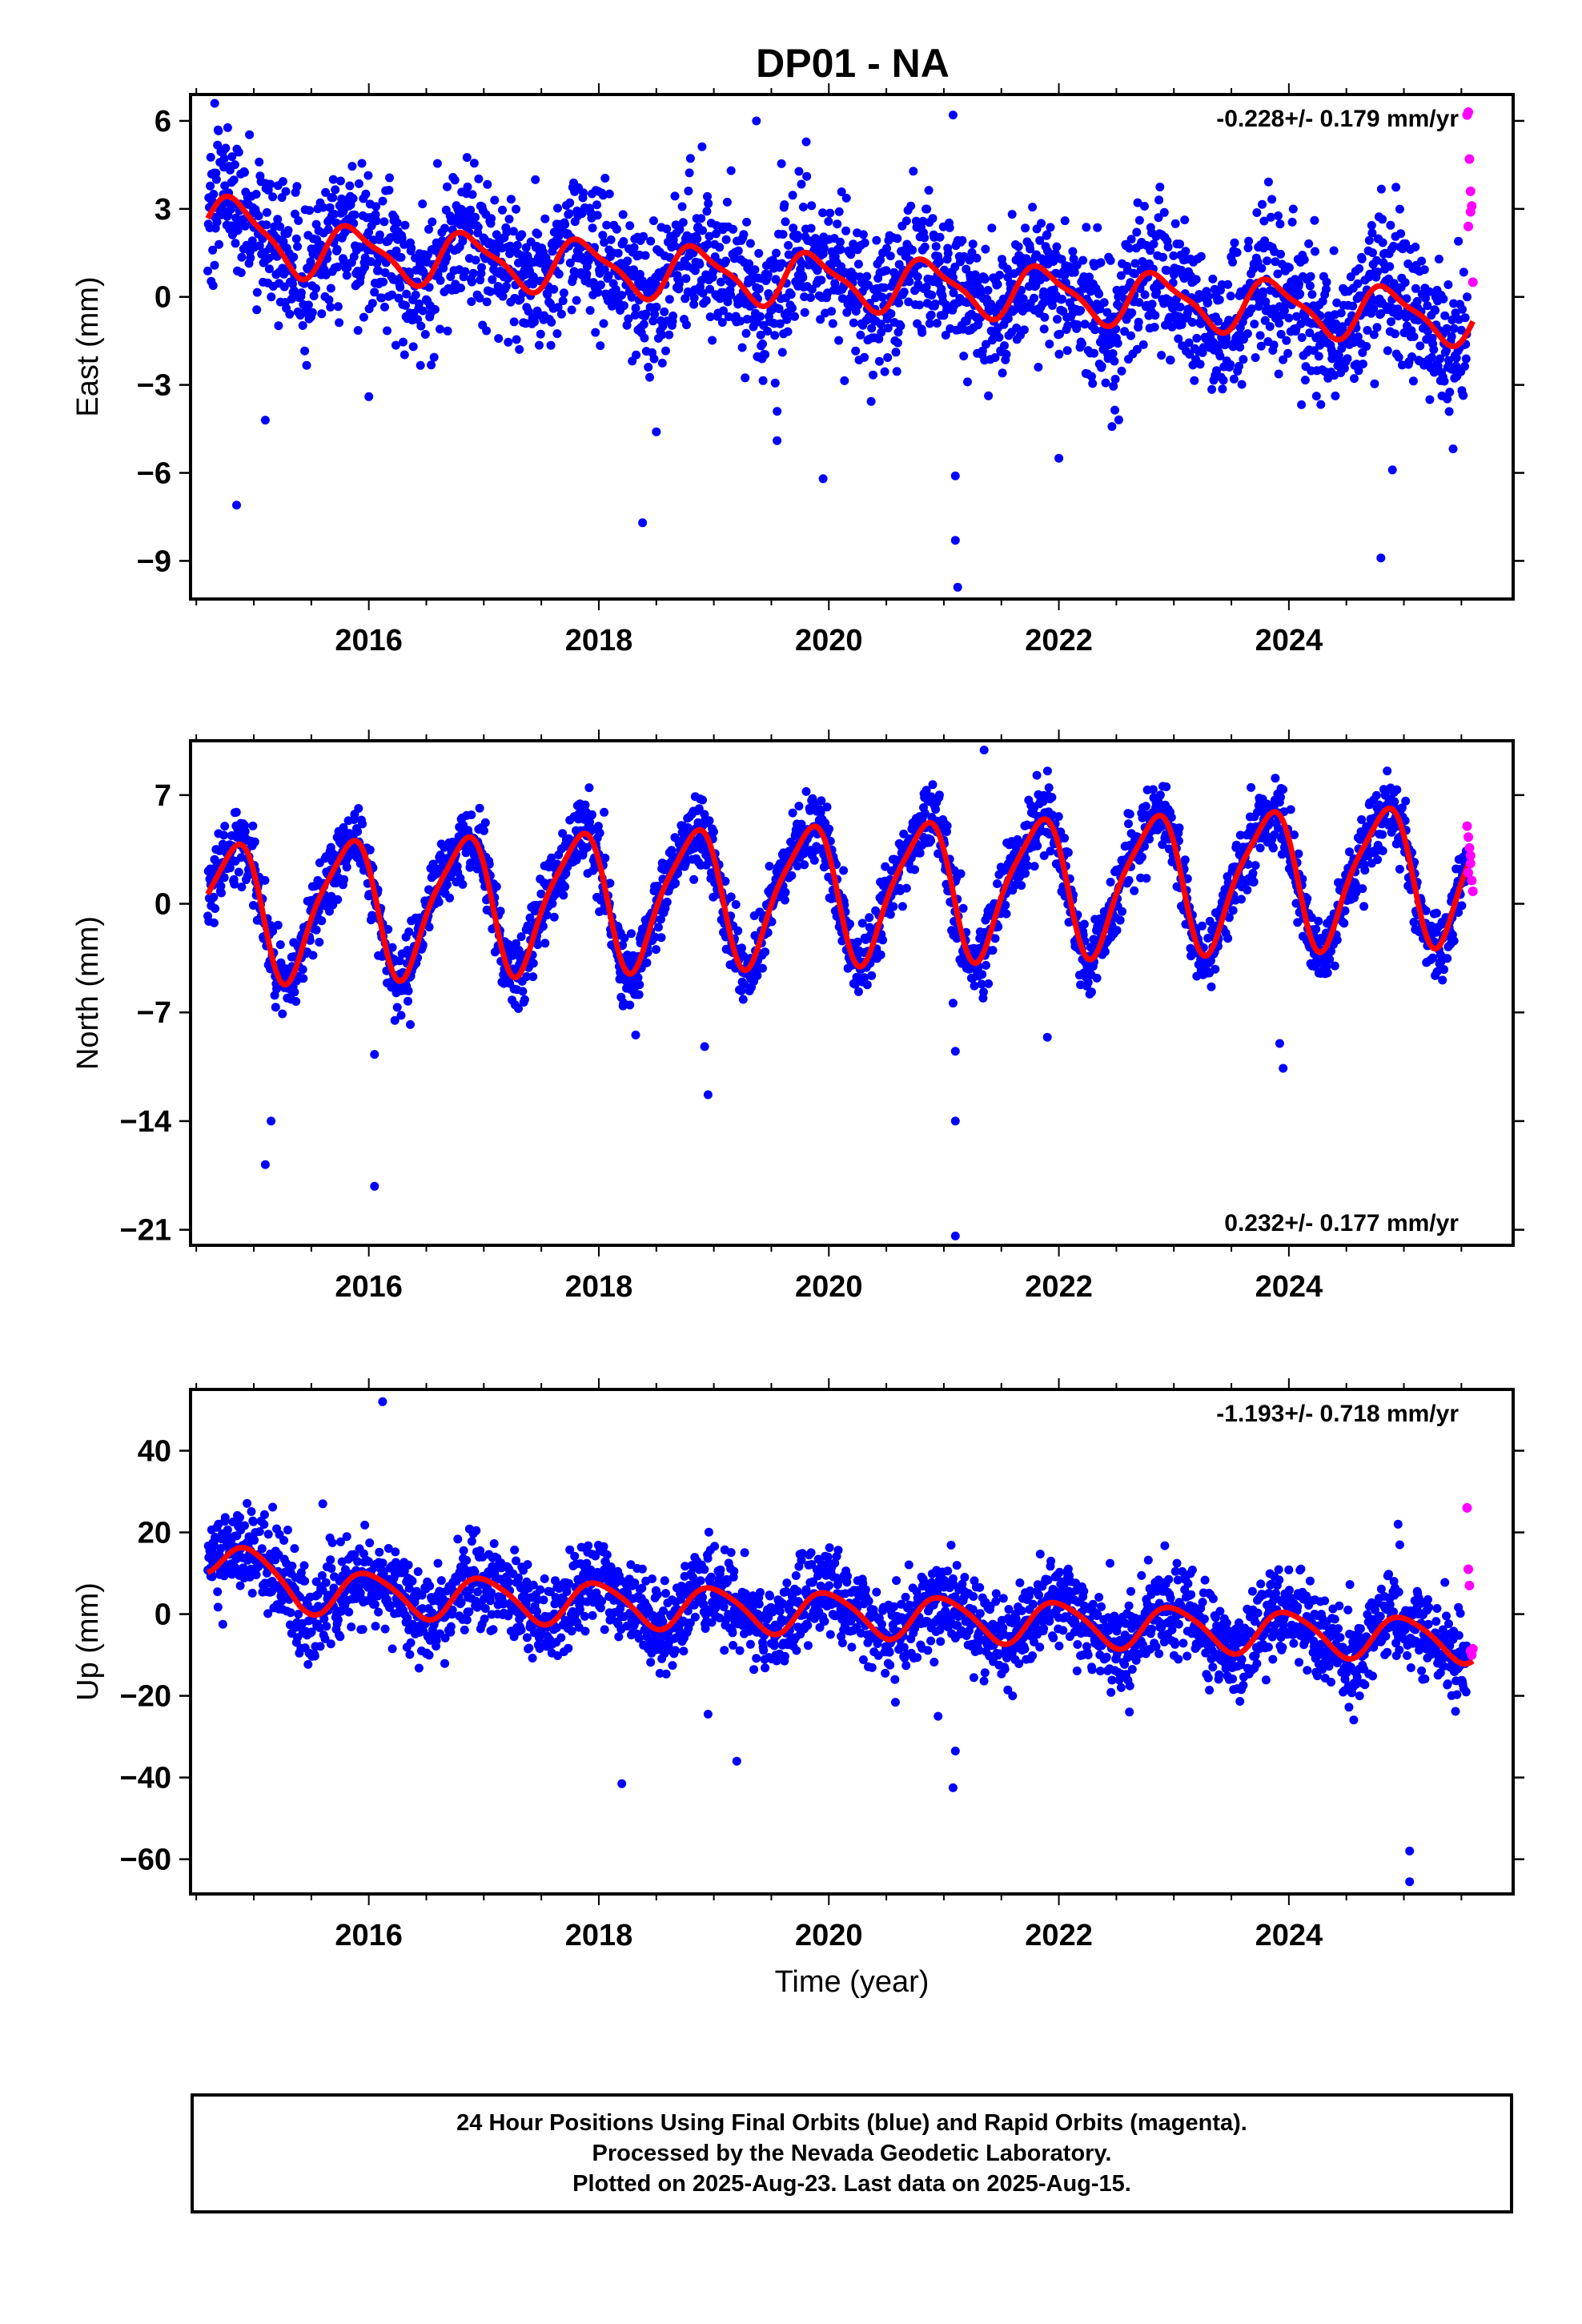 The width and height of the screenshot is (1582, 2324). What do you see at coordinates (841, 271) in the screenshot?
I see `east-model-fit-line` at bounding box center [841, 271].